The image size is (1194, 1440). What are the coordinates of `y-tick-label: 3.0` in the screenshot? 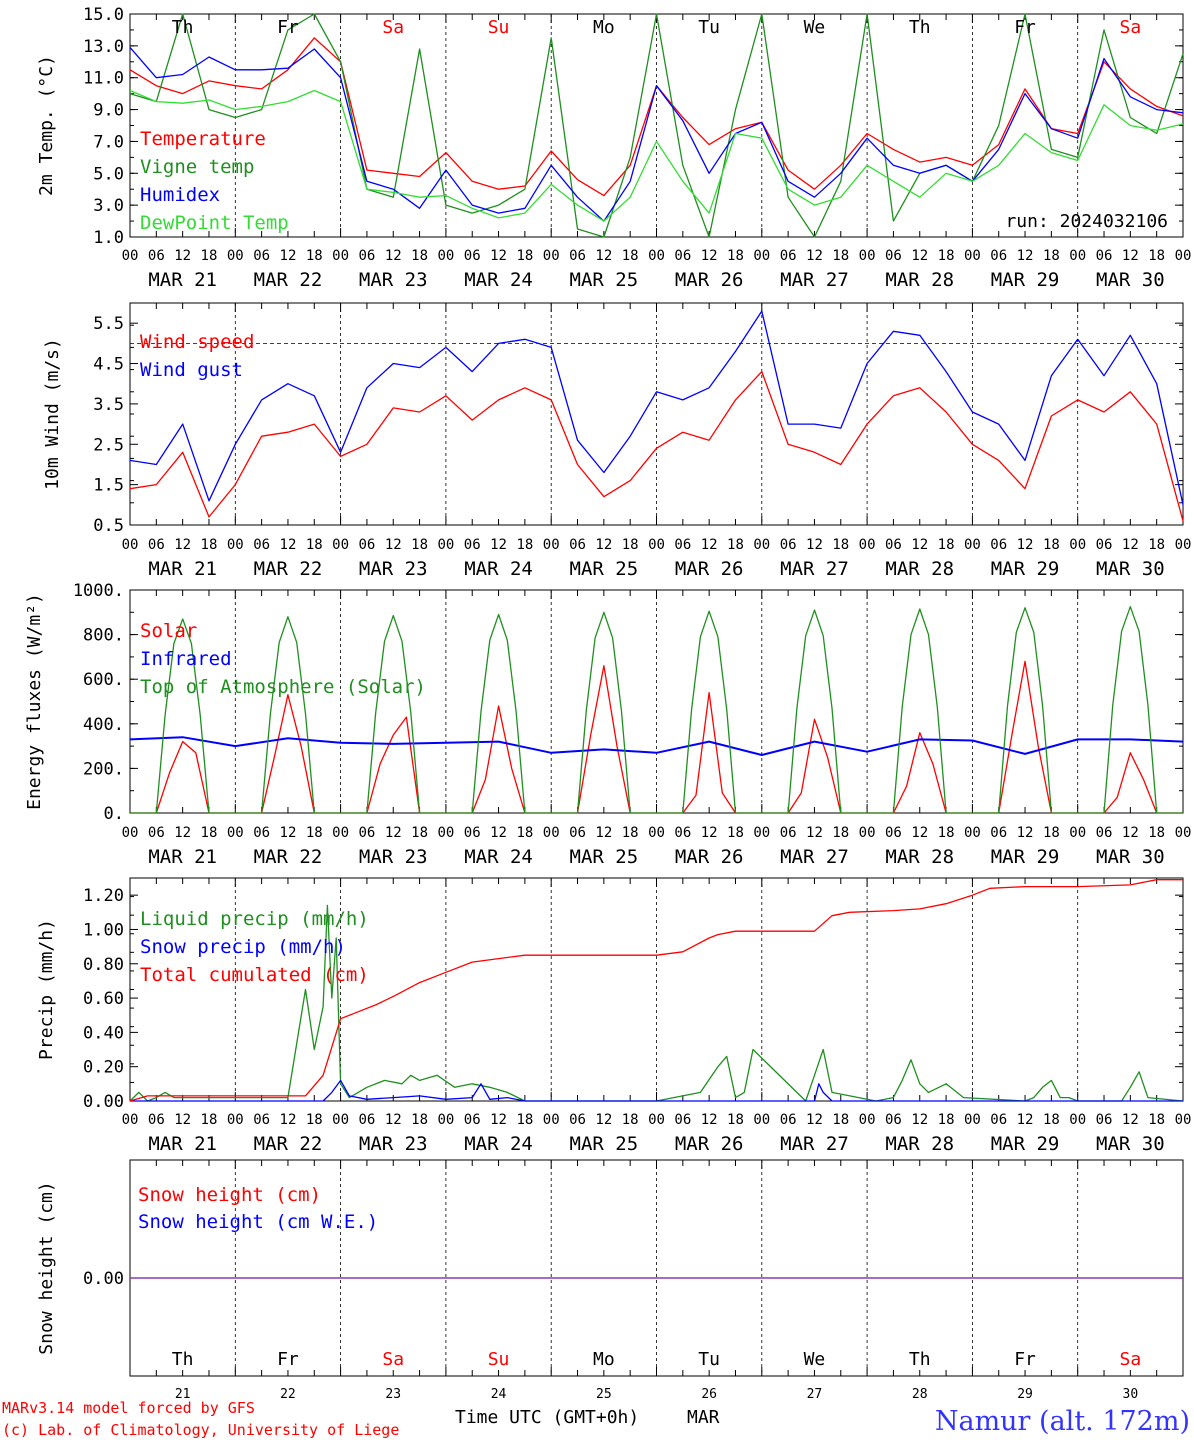 It's located at (108, 206).